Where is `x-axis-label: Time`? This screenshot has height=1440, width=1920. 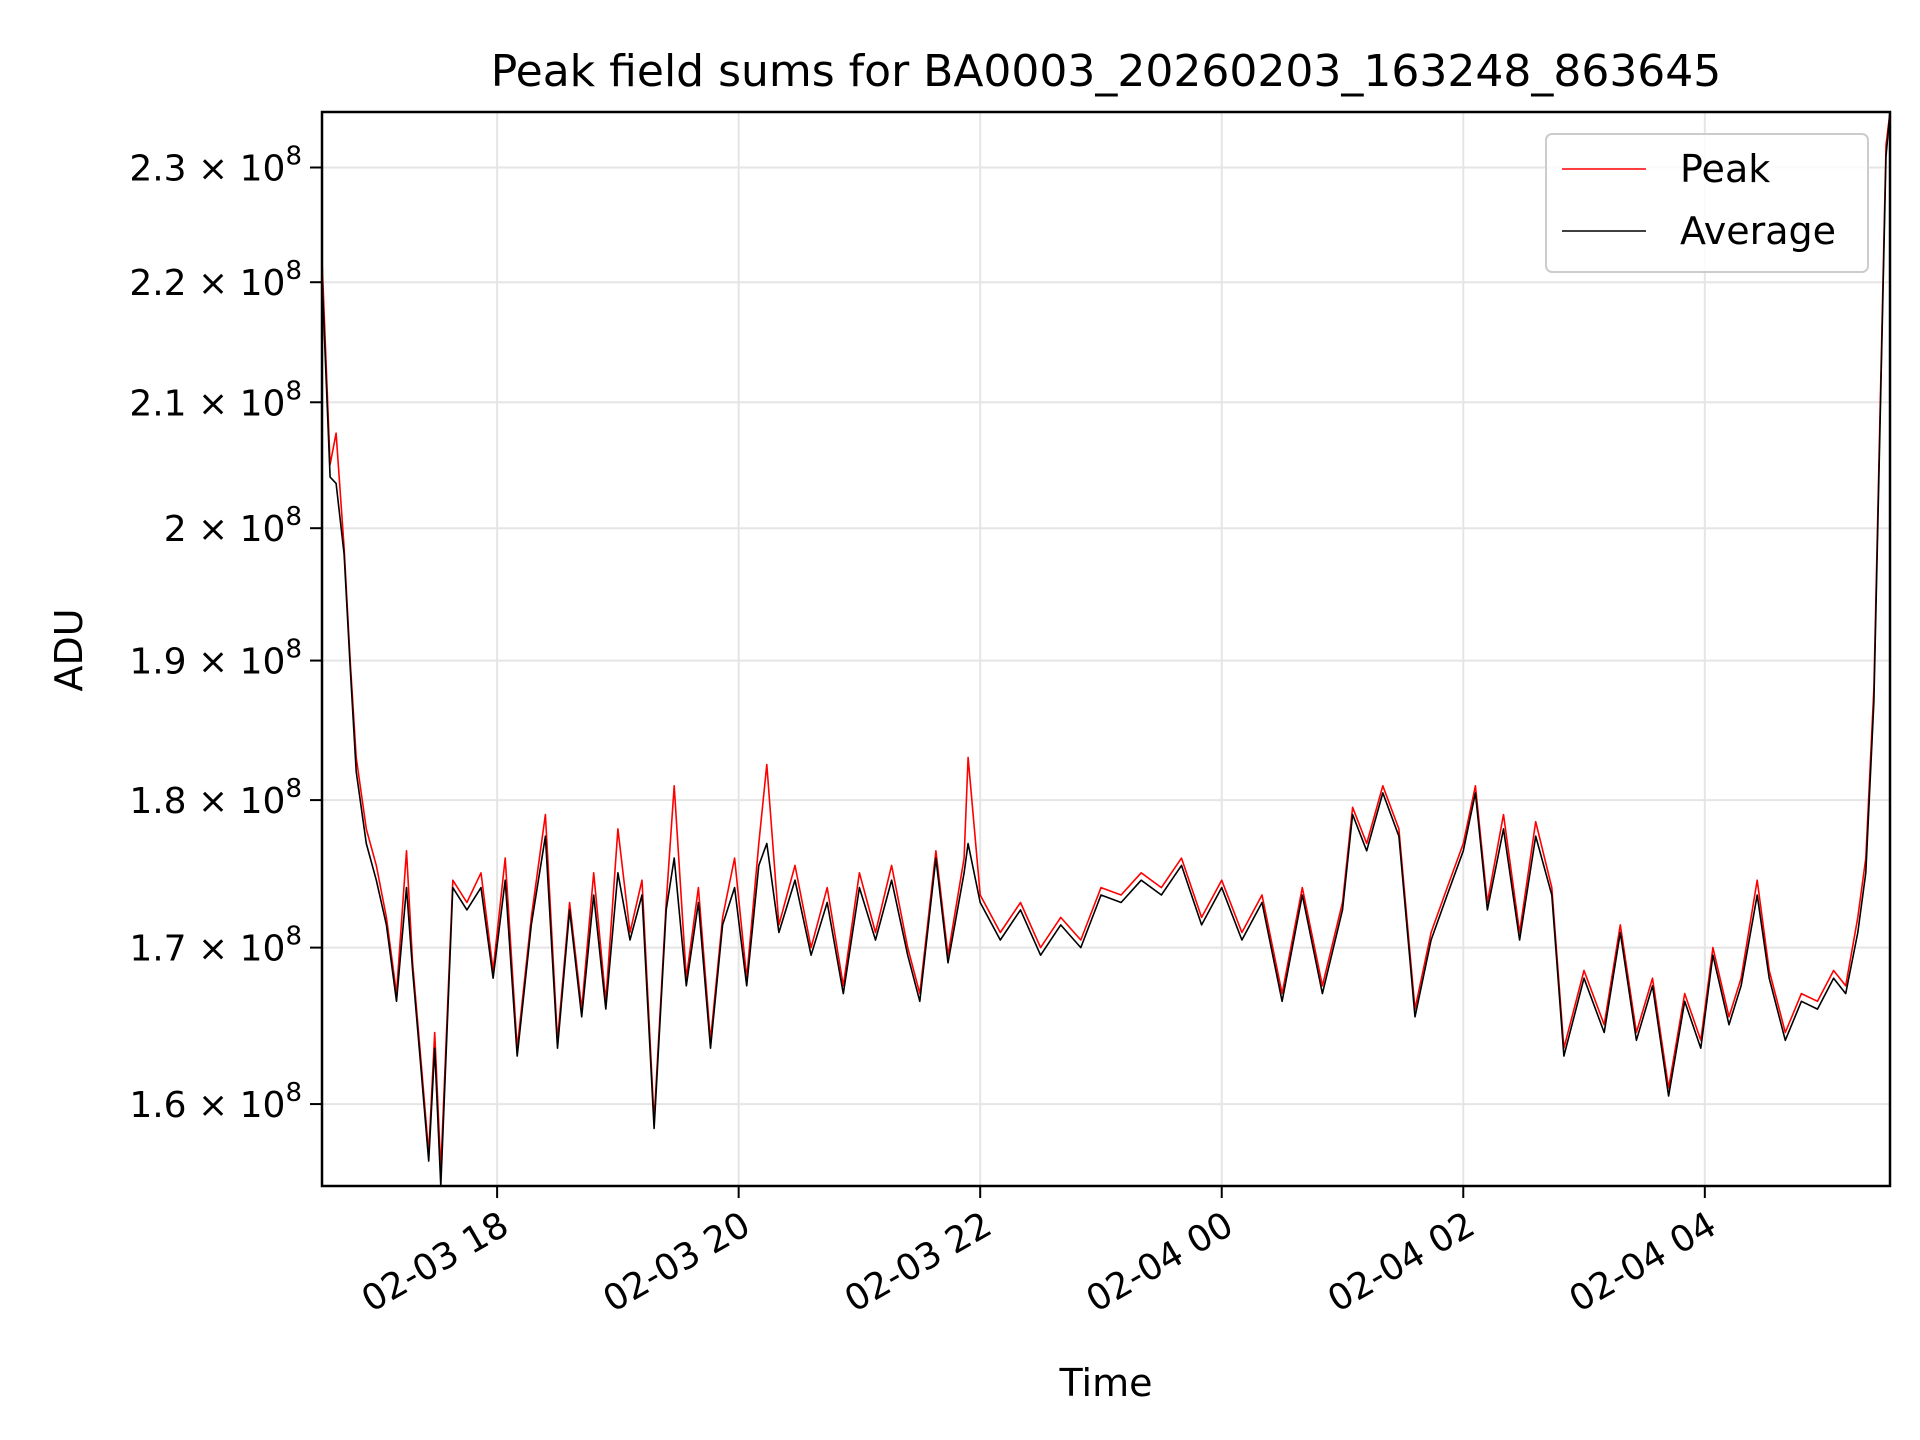
x-axis-label: Time is located at coordinates (1106, 1383).